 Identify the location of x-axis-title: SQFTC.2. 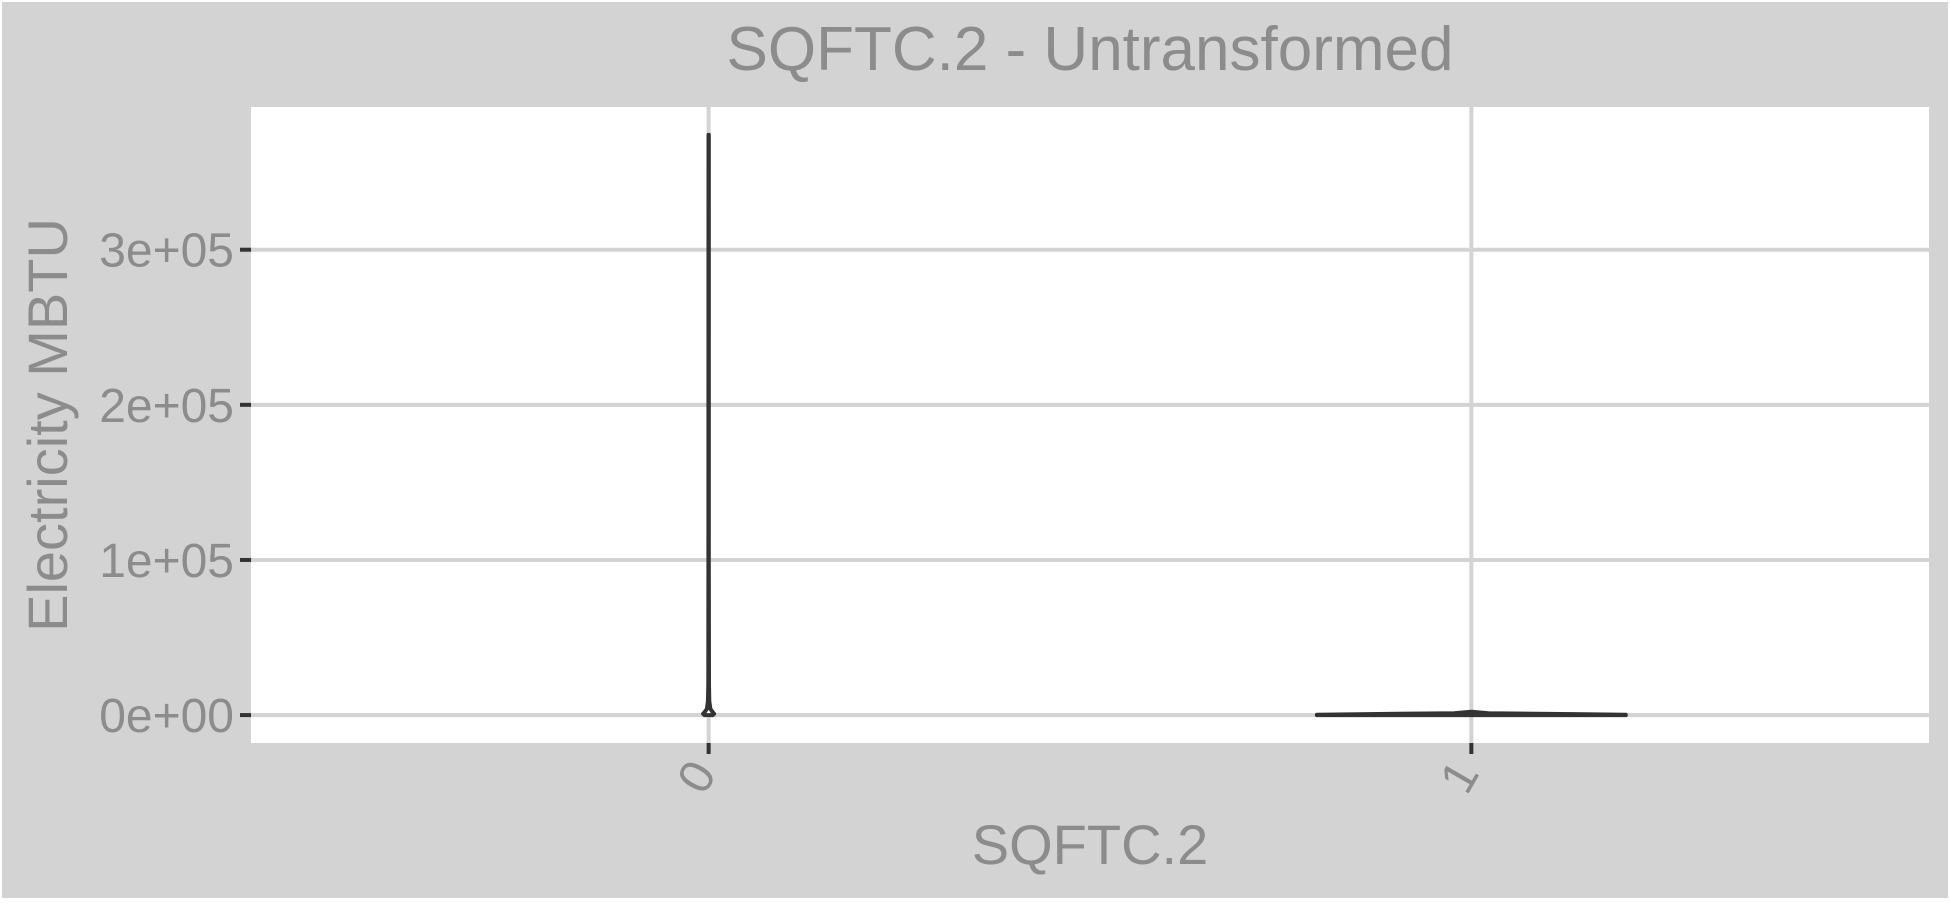
(1090, 844).